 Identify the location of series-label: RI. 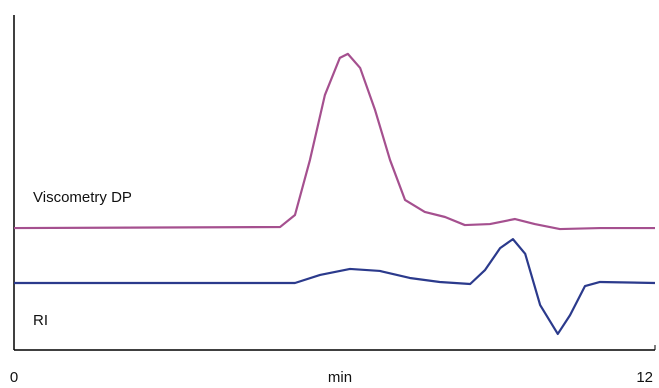
(40, 320).